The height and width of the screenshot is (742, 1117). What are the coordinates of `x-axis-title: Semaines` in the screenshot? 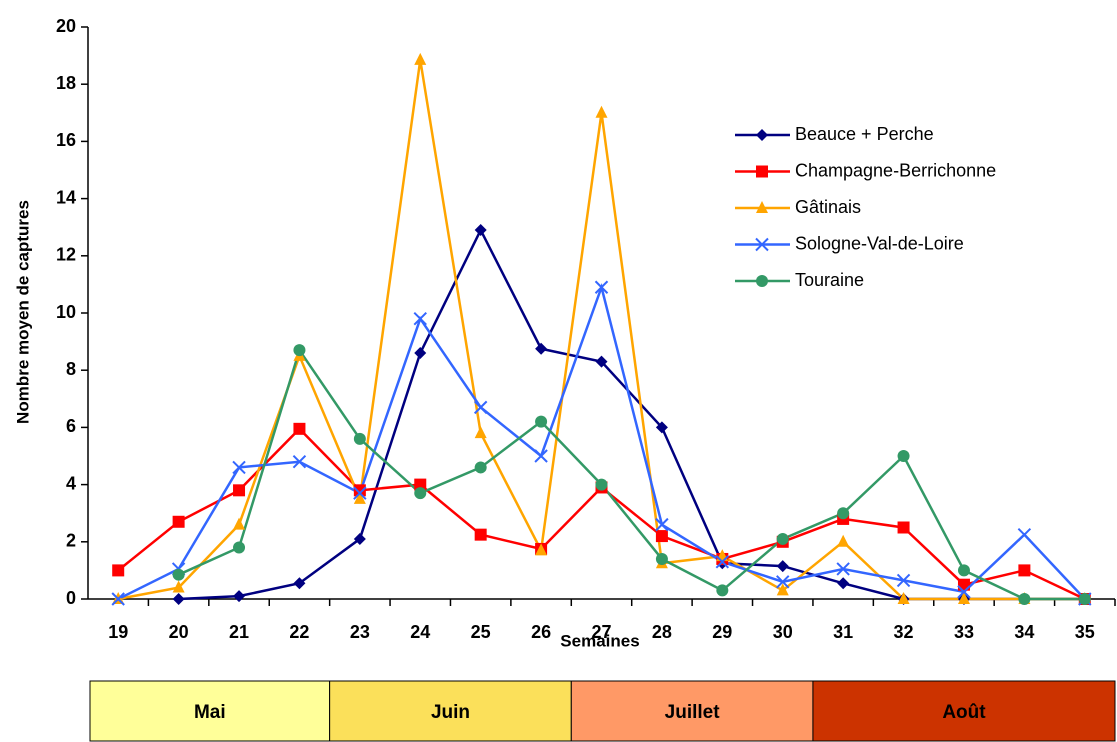 It's located at (599, 640).